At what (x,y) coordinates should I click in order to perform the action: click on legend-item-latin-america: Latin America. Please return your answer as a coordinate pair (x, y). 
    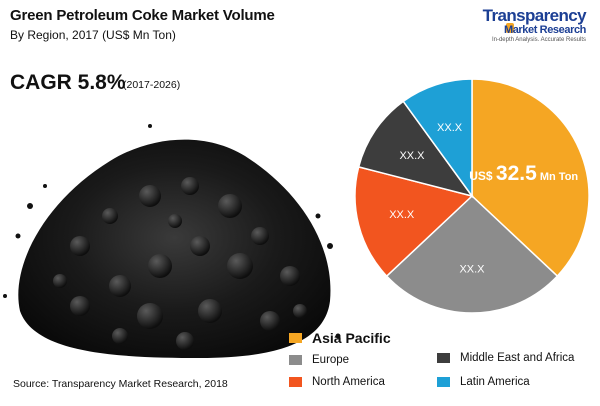
    Looking at the image, I should click on (483, 382).